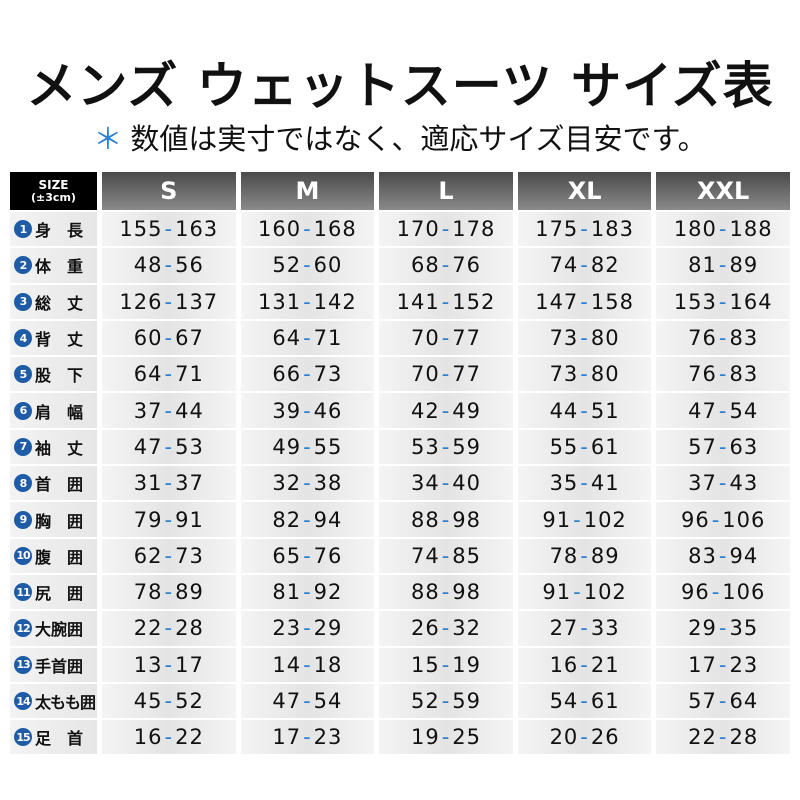 This screenshot has width=800, height=800. I want to click on size-value: 81-92, so click(307, 592).